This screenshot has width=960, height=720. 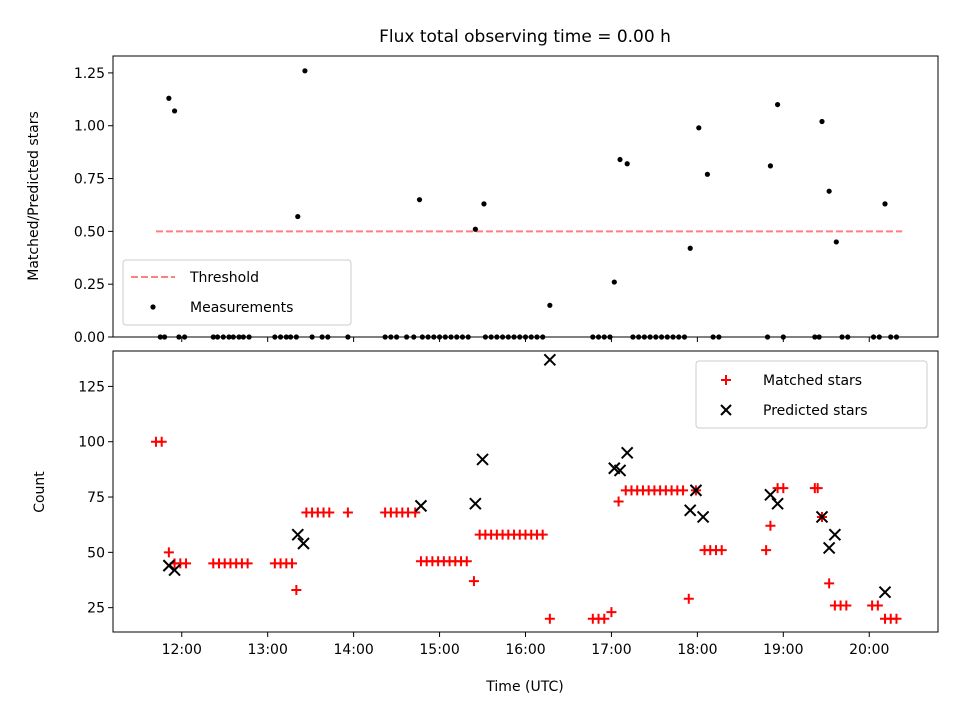 What do you see at coordinates (237, 292) in the screenshot?
I see `top-legend-box` at bounding box center [237, 292].